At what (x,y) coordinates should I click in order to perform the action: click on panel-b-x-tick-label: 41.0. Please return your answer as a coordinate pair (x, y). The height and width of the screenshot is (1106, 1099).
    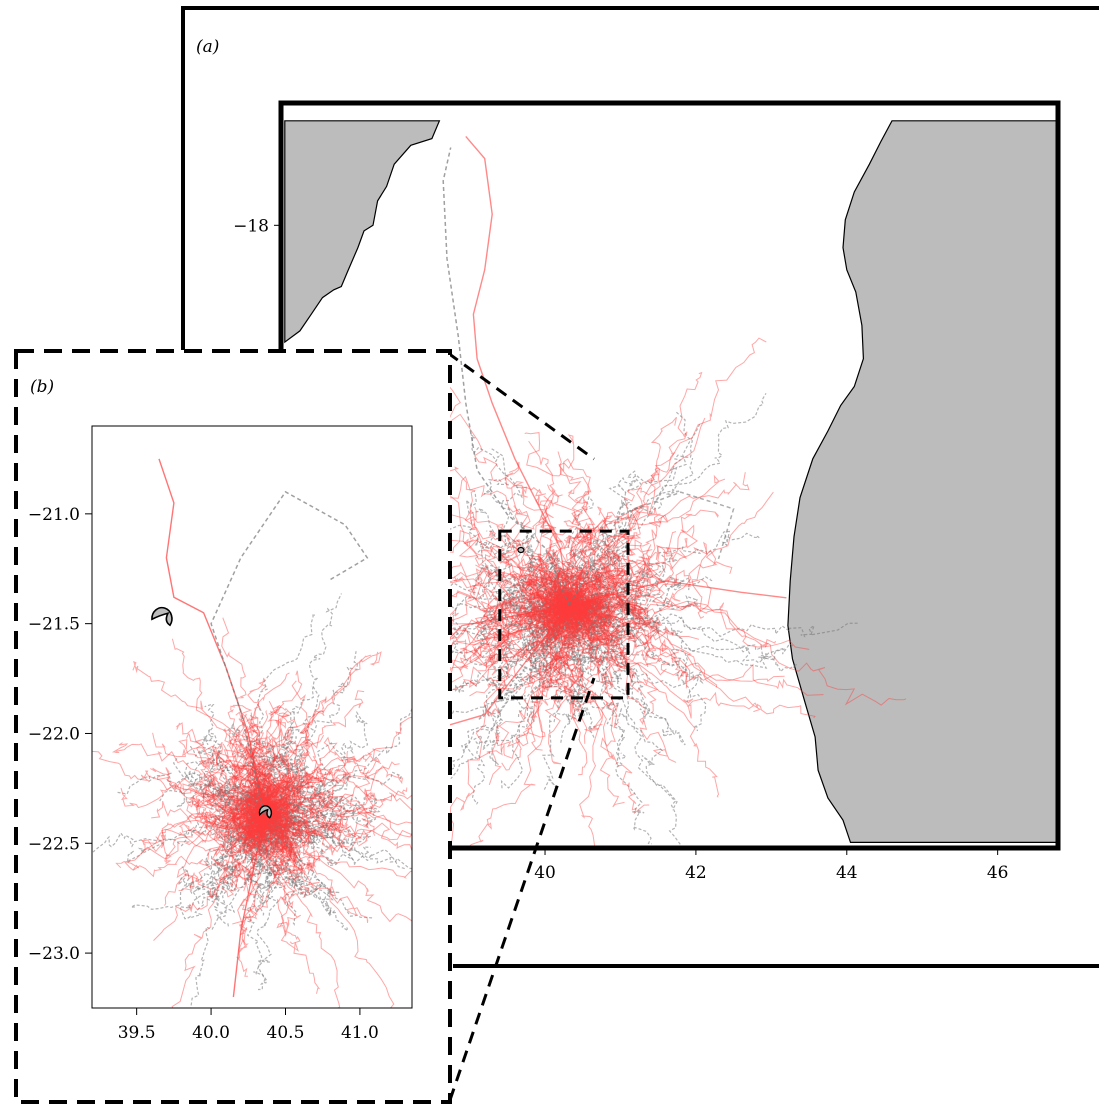
    Looking at the image, I should click on (360, 1033).